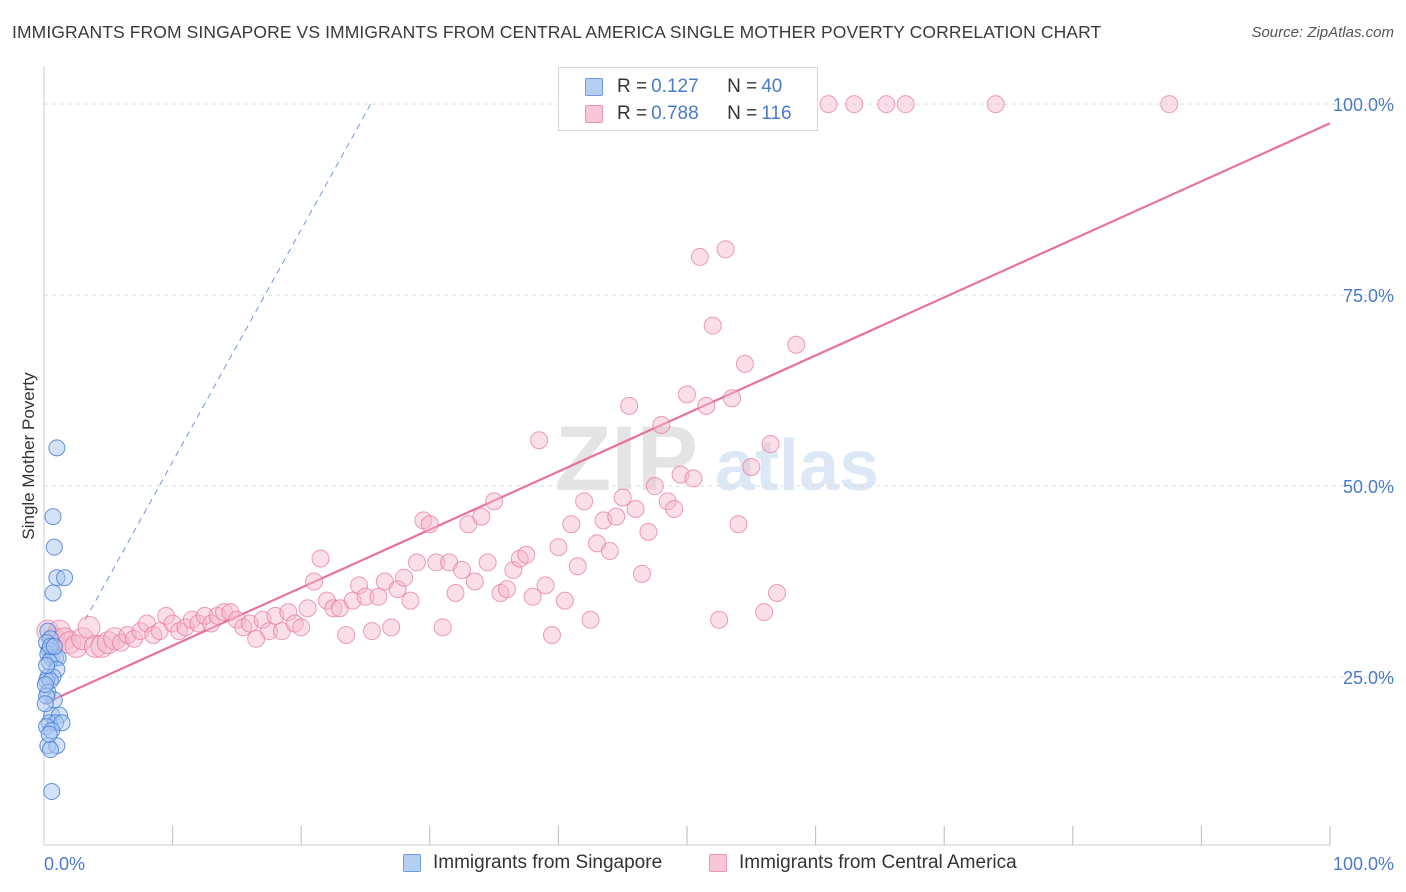  What do you see at coordinates (228, 361) in the screenshot?
I see `singapore-trend-line` at bounding box center [228, 361].